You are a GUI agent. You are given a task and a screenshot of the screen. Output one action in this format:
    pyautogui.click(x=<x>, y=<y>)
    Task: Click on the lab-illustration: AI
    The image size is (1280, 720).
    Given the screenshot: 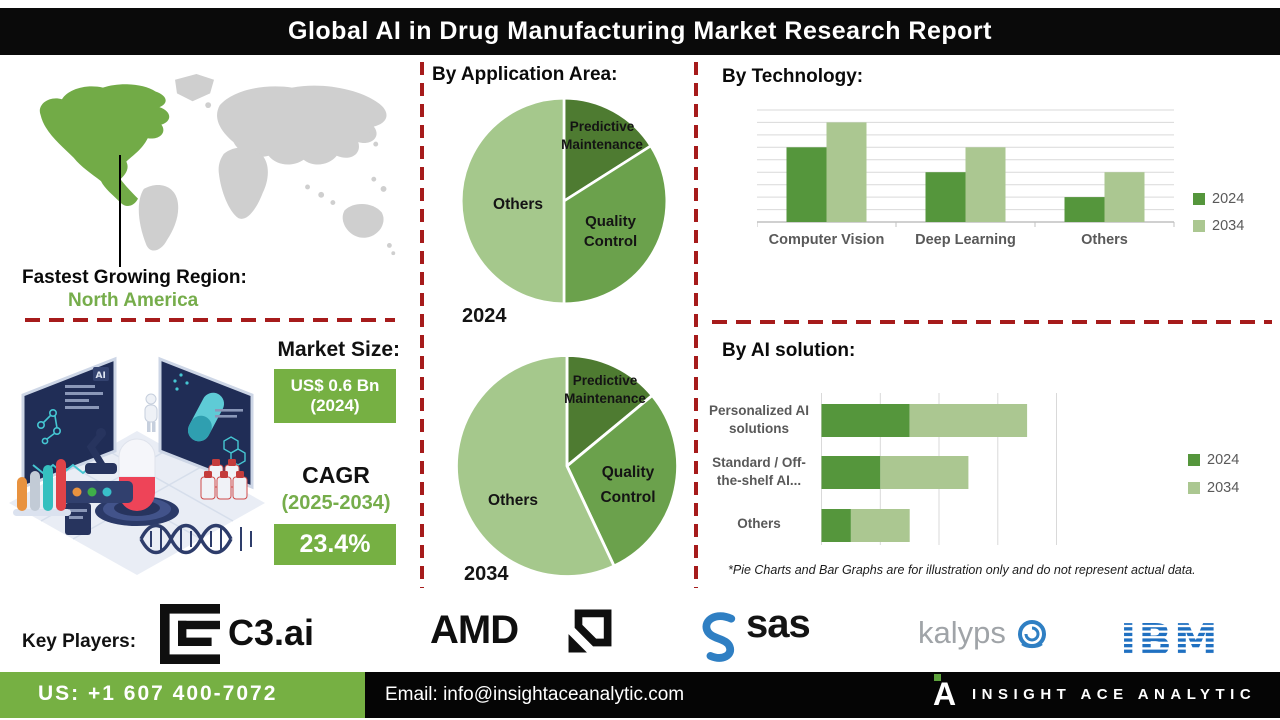 What is the action you would take?
    pyautogui.click(x=137, y=455)
    